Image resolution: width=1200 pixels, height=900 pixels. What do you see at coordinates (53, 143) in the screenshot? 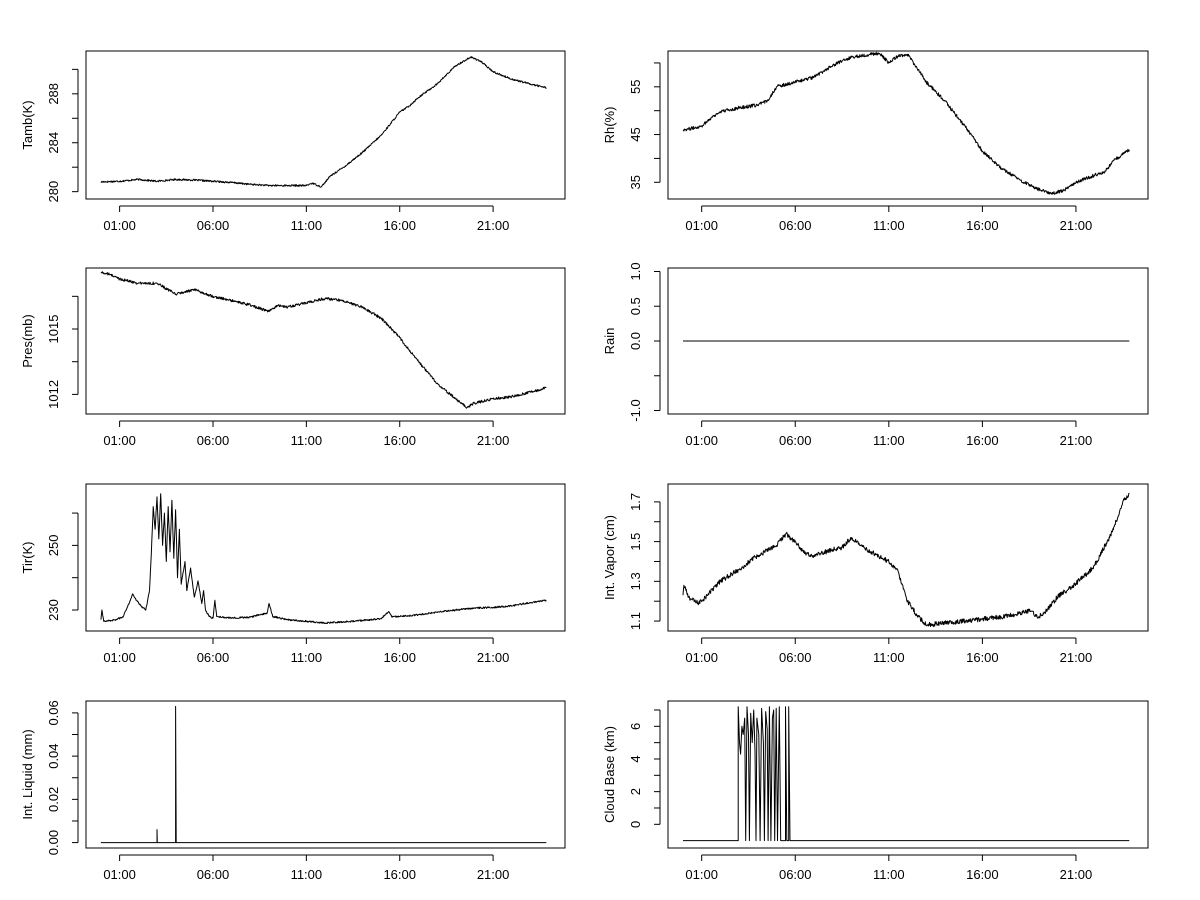
I see `y-tick-label: 284` at bounding box center [53, 143].